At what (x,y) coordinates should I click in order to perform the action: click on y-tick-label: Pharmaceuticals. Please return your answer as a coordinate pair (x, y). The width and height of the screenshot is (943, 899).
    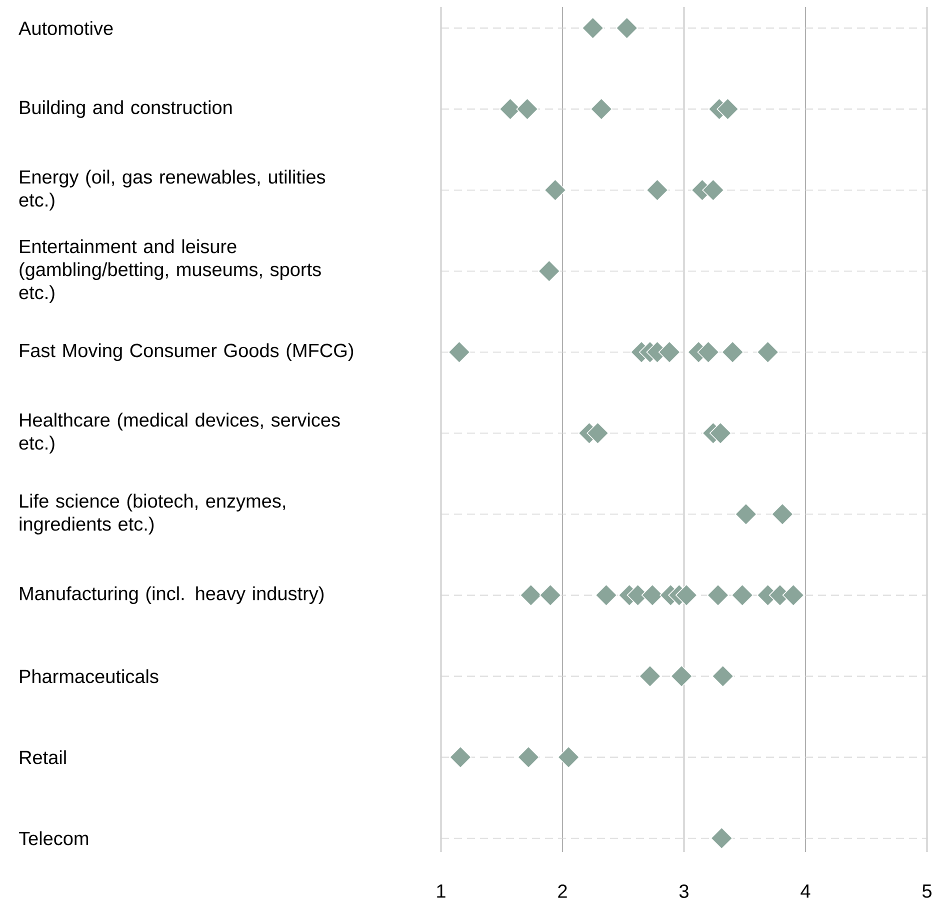
    Looking at the image, I should click on (89, 676).